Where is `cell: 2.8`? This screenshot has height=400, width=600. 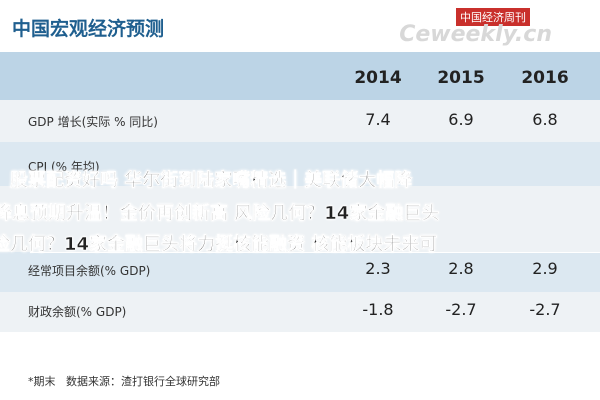
cell: 2.8 is located at coordinates (461, 268).